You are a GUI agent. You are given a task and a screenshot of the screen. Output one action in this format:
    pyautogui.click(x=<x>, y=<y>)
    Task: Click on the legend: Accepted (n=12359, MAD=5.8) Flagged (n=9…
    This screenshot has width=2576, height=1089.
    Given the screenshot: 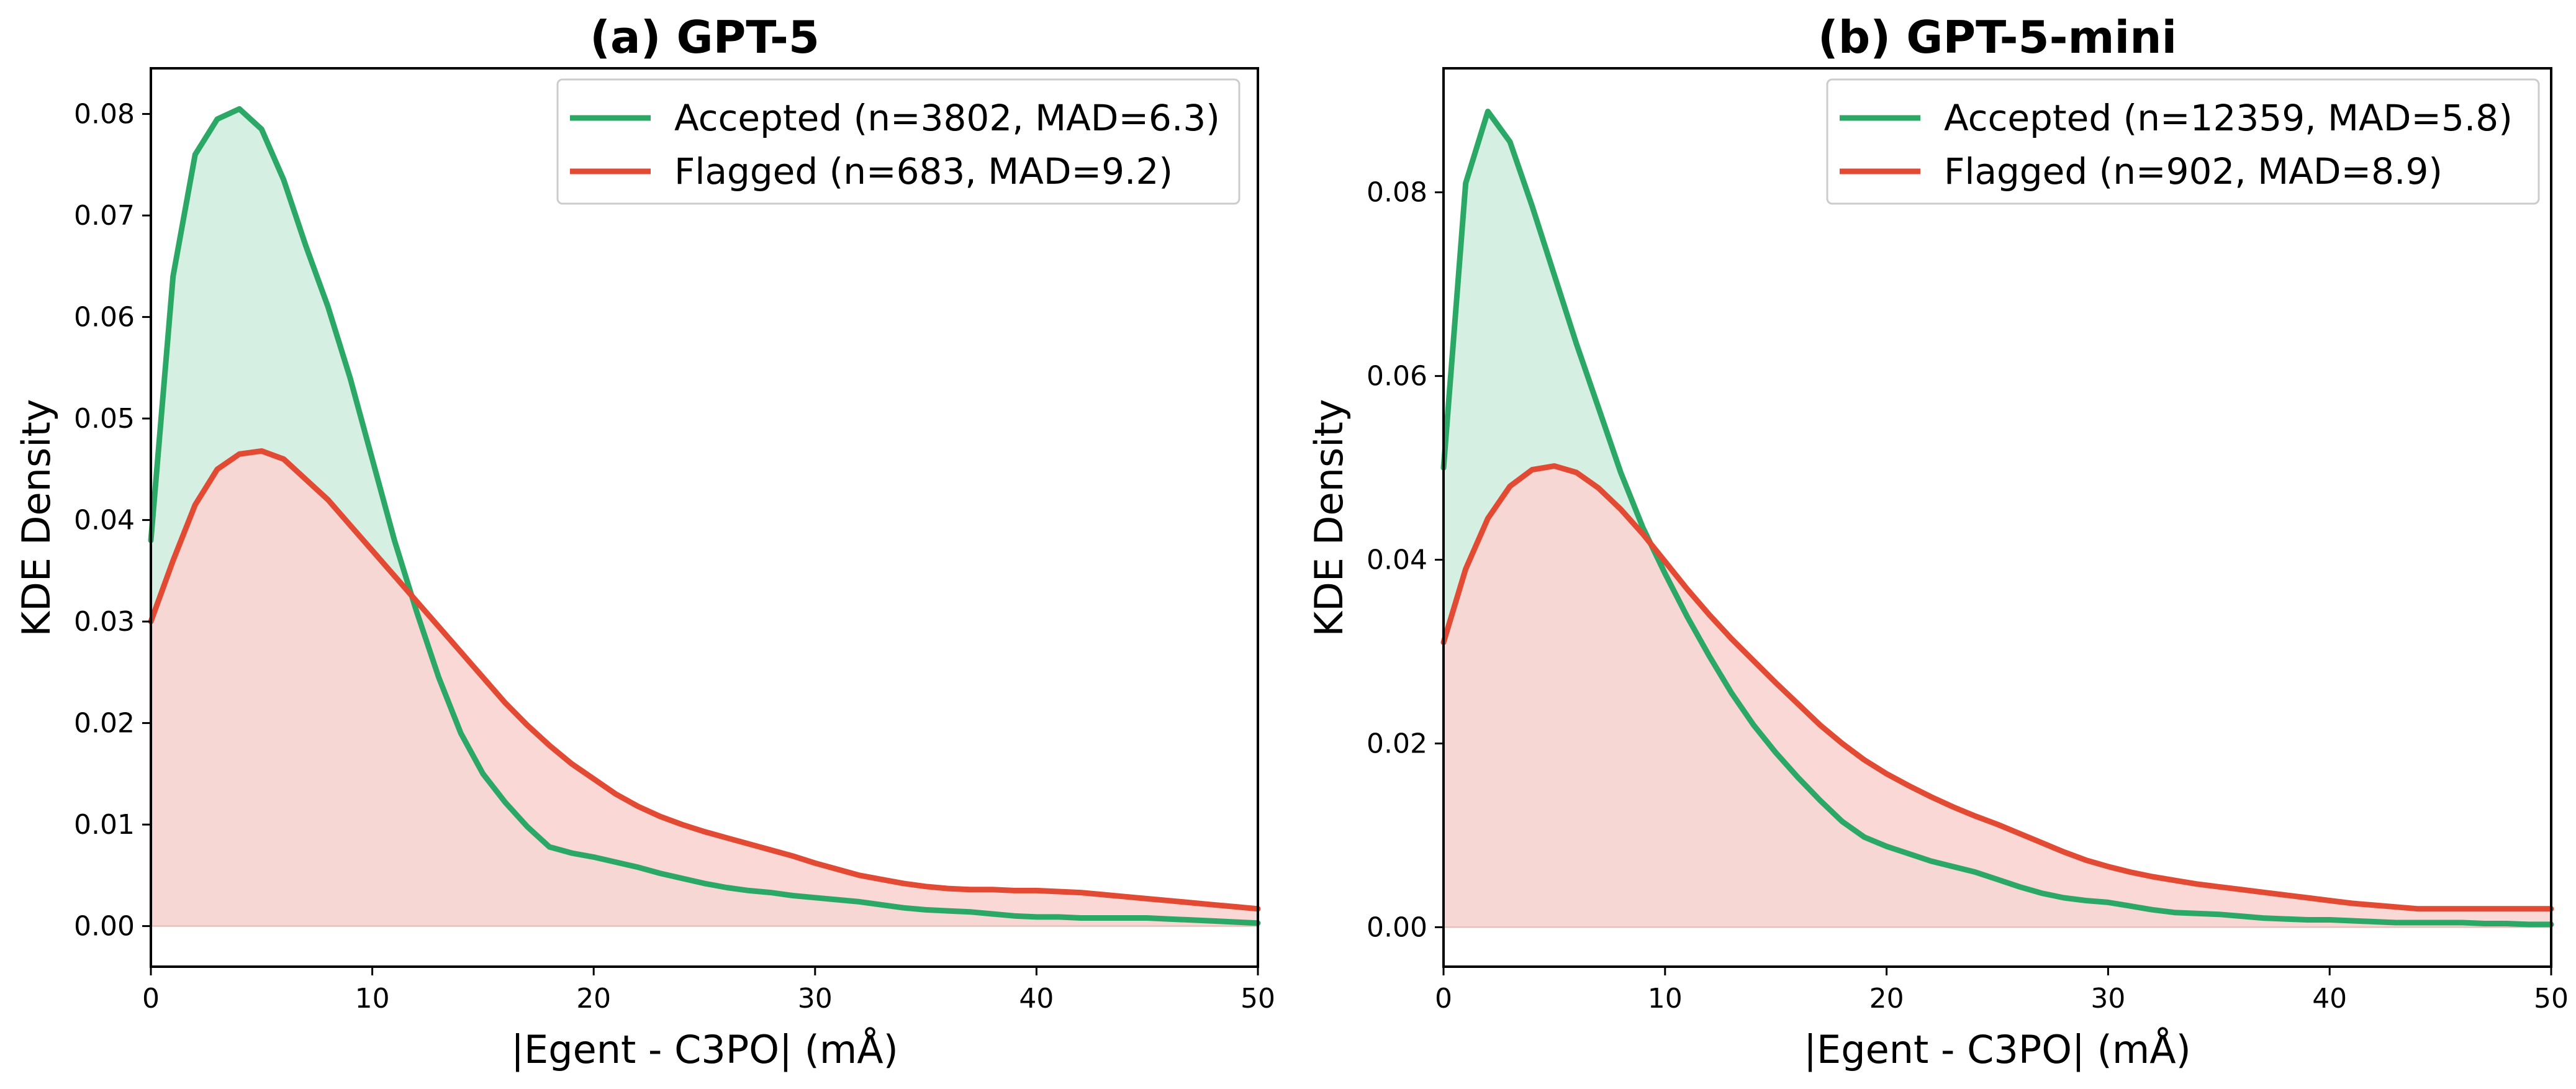 What is the action you would take?
    pyautogui.click(x=2183, y=141)
    